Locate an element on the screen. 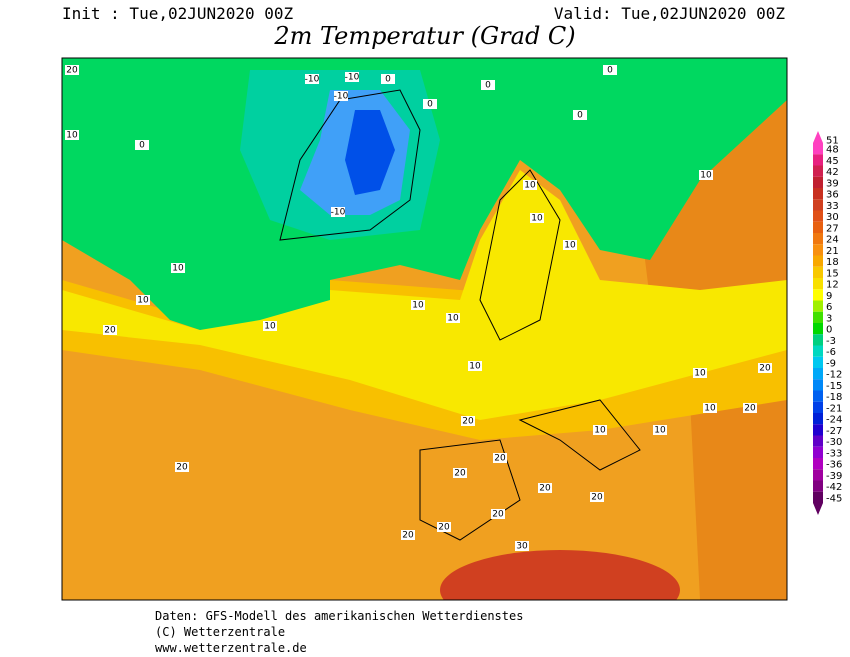  colorbar-label: -36 is located at coordinates (834, 465).